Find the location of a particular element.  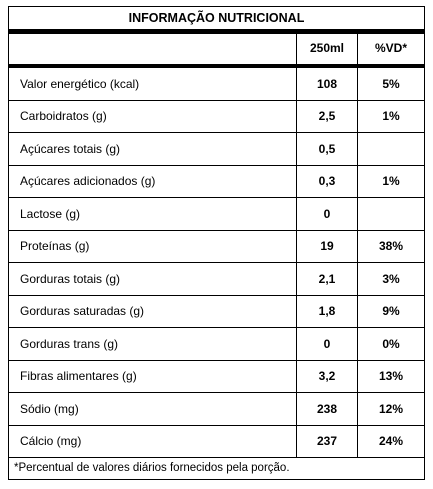

nutrient-name: Gorduras saturadas (g) is located at coordinates (82, 311).